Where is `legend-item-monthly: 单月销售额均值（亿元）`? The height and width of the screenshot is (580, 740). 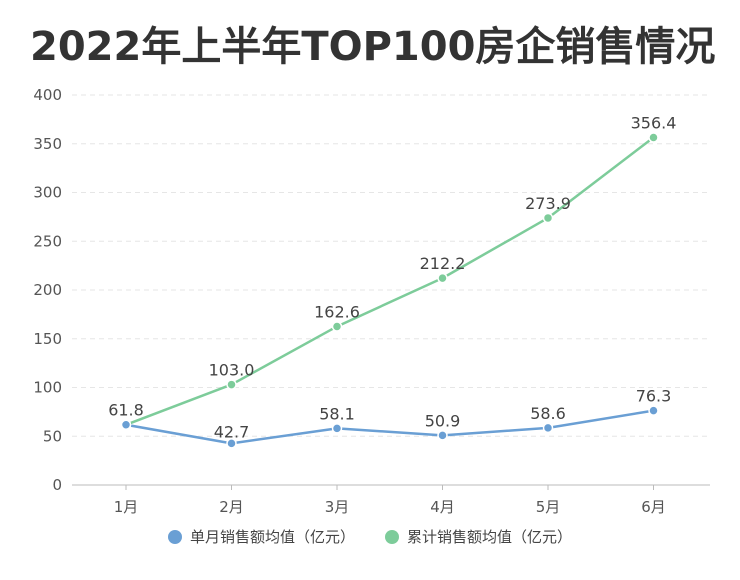
legend-item-monthly: 单月销售额均值（亿元） is located at coordinates (261, 536).